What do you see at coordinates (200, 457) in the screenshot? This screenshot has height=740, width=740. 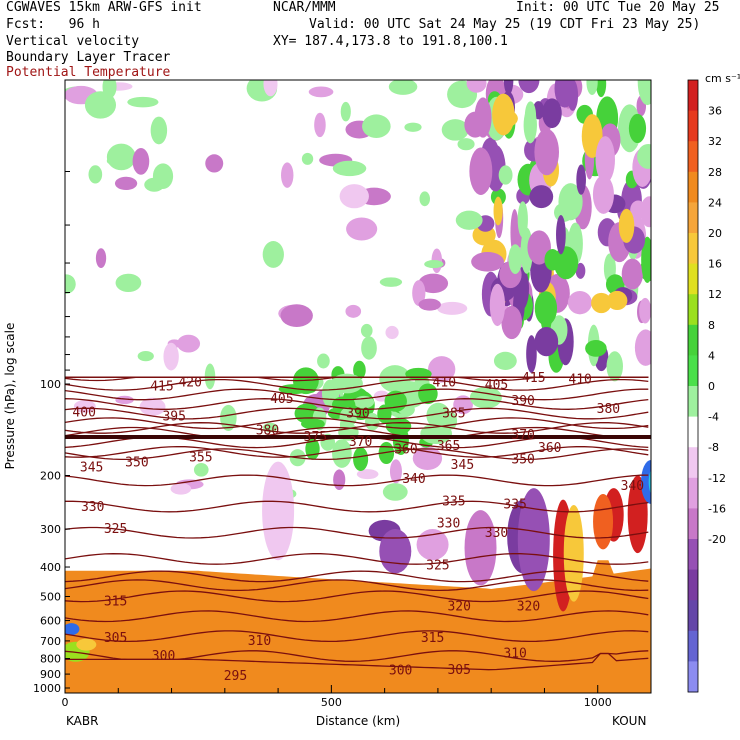 I see `theta-label: 355` at bounding box center [200, 457].